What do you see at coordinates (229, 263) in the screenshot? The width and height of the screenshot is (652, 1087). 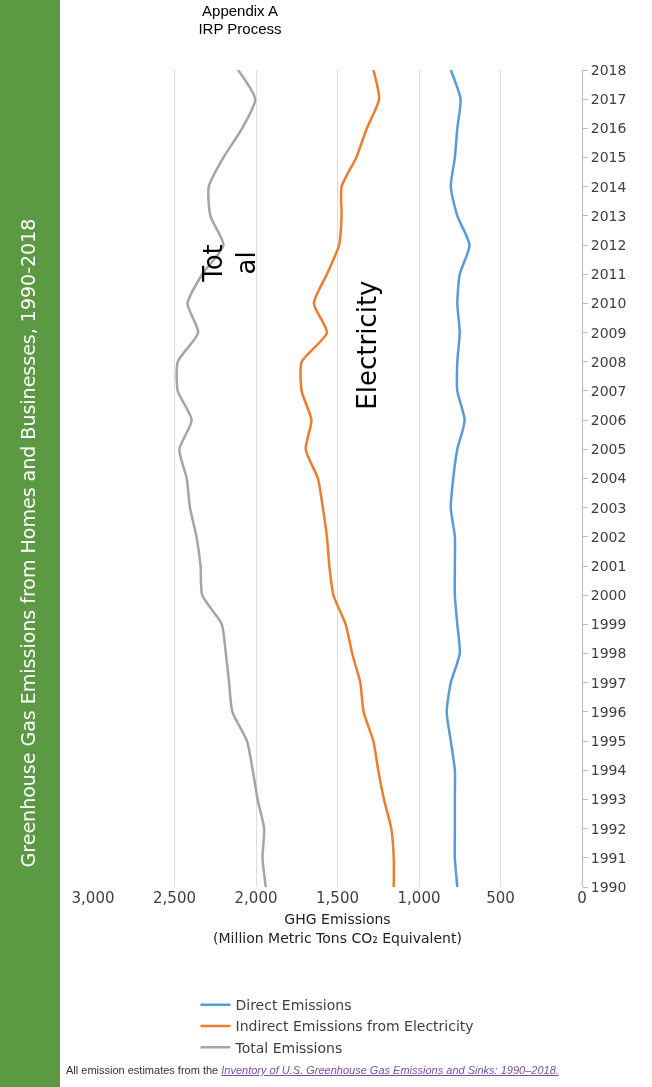 I see `annotation: Tot al` at bounding box center [229, 263].